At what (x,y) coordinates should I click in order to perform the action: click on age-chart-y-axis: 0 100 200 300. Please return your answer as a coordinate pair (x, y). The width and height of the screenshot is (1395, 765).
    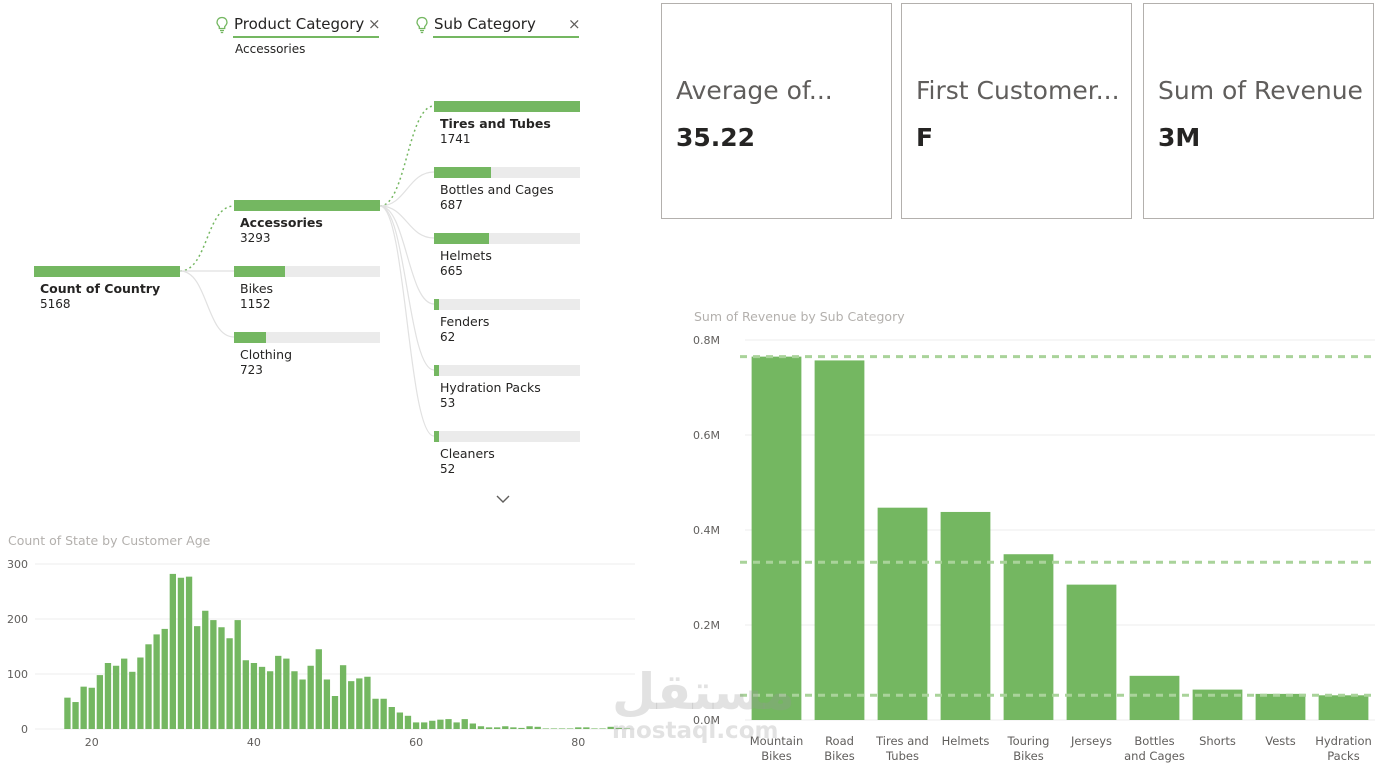
    Looking at the image, I should click on (17, 647).